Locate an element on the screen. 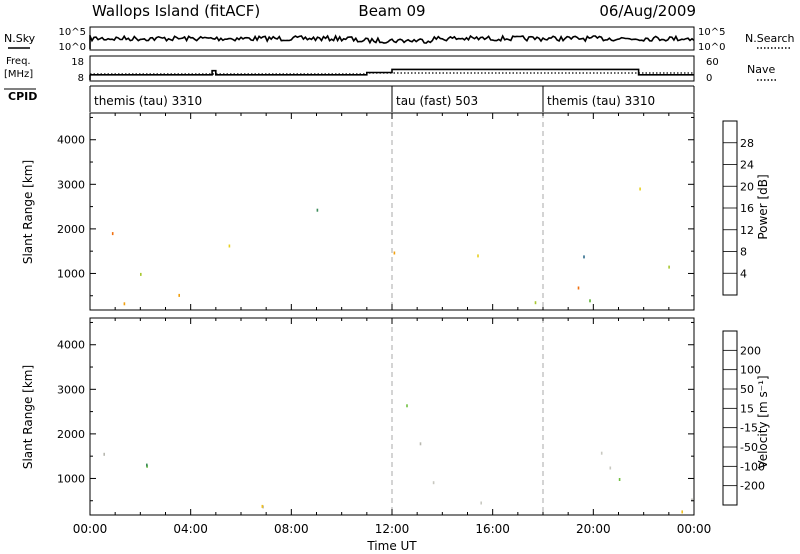 This screenshot has height=554, width=800. freq-label-line1: Freq. is located at coordinates (18, 61).